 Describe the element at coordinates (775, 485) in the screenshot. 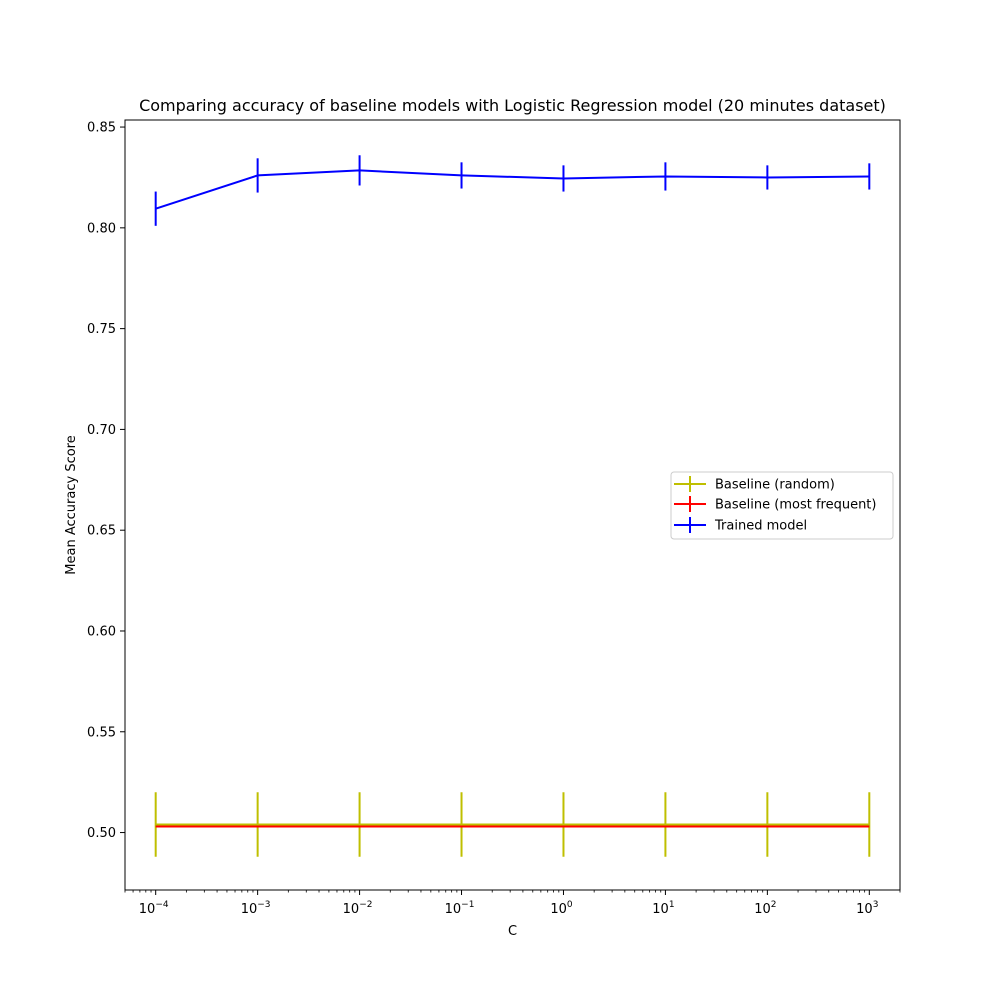

I see `legend-label: Baseline (random)` at that location.